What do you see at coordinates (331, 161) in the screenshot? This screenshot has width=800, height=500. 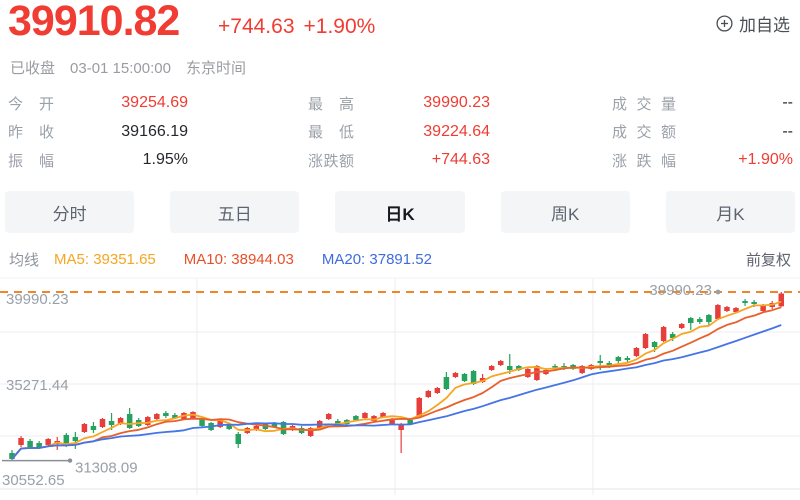 I see `stat-label: 涨跌额` at bounding box center [331, 161].